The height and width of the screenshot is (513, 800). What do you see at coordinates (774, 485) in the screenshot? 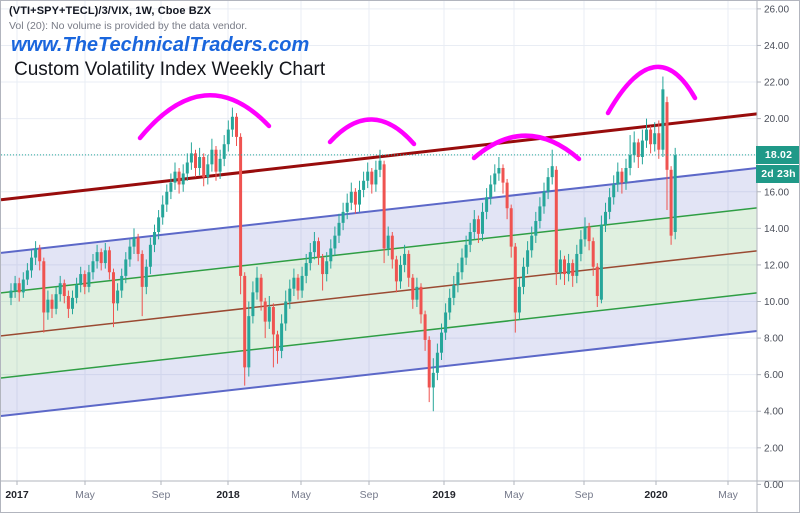
I see `price-tick-label: 0.00` at bounding box center [774, 485].